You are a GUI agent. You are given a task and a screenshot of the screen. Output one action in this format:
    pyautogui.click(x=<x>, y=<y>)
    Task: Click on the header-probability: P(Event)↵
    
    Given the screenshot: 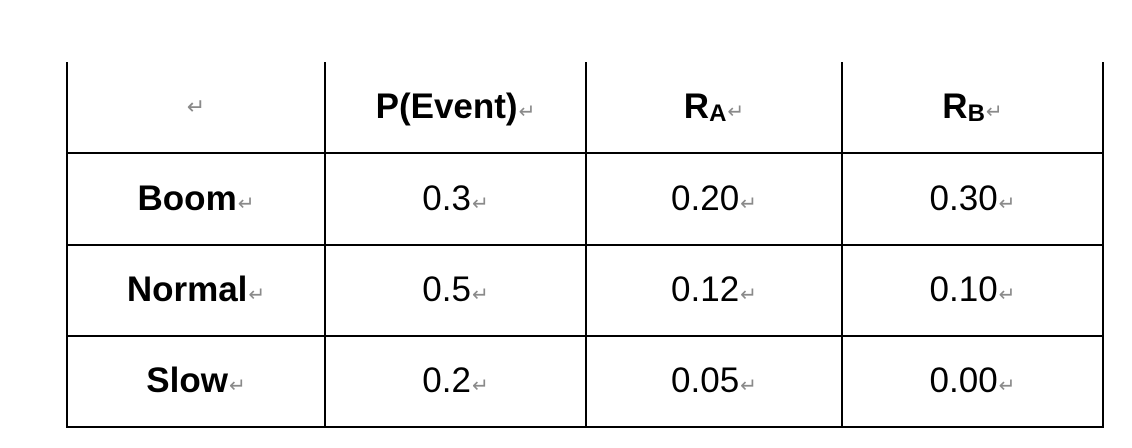 What is the action you would take?
    pyautogui.click(x=455, y=108)
    